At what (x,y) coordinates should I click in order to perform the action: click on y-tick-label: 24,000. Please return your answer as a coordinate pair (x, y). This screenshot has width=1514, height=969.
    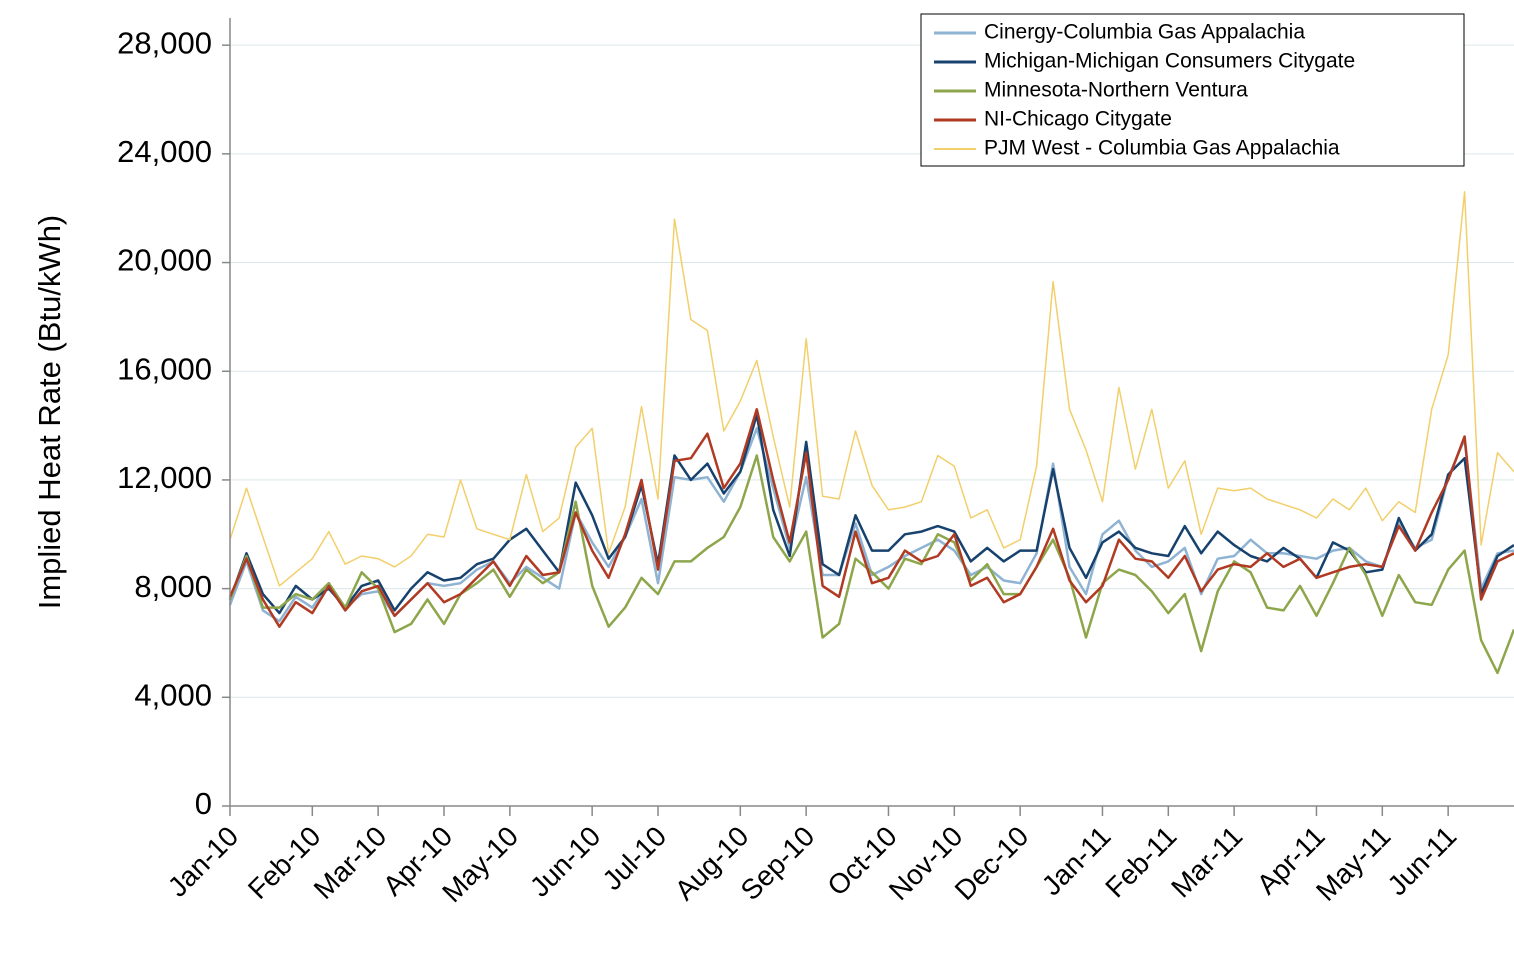
    Looking at the image, I should click on (164, 151).